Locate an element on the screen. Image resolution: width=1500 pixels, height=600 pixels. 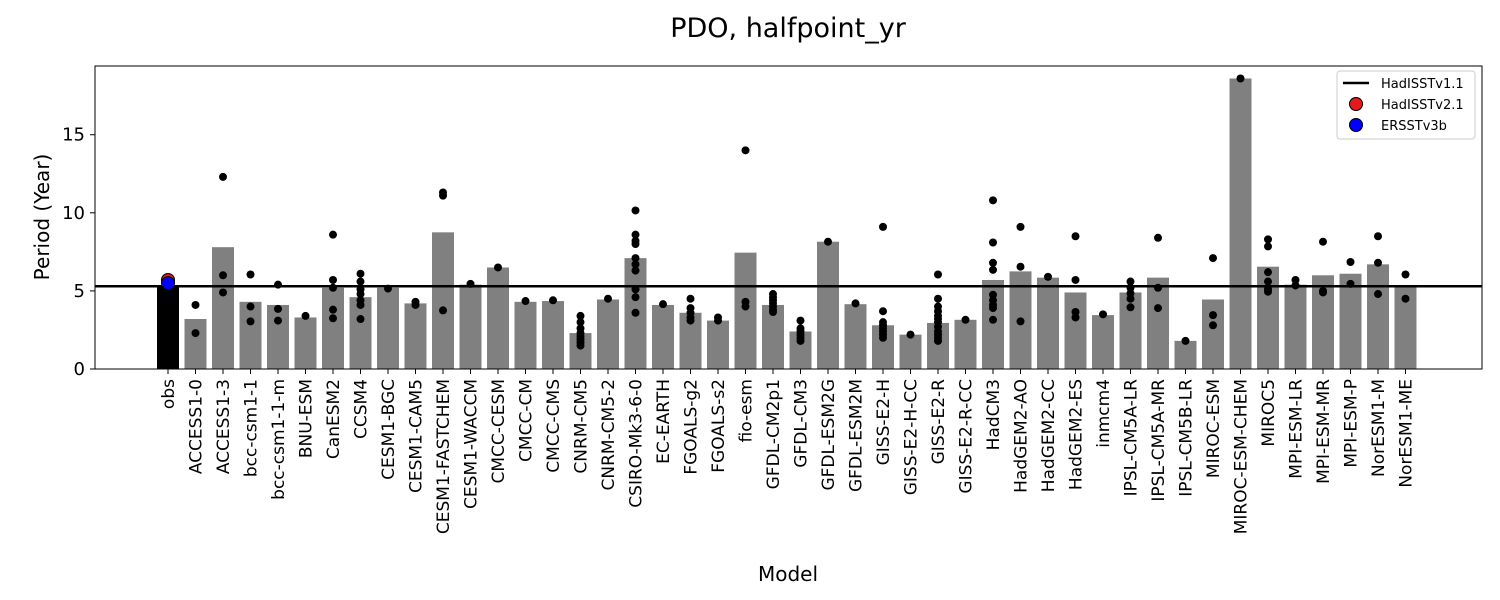
x-tick-label: ACCESS1-3 is located at coordinates (224, 426).